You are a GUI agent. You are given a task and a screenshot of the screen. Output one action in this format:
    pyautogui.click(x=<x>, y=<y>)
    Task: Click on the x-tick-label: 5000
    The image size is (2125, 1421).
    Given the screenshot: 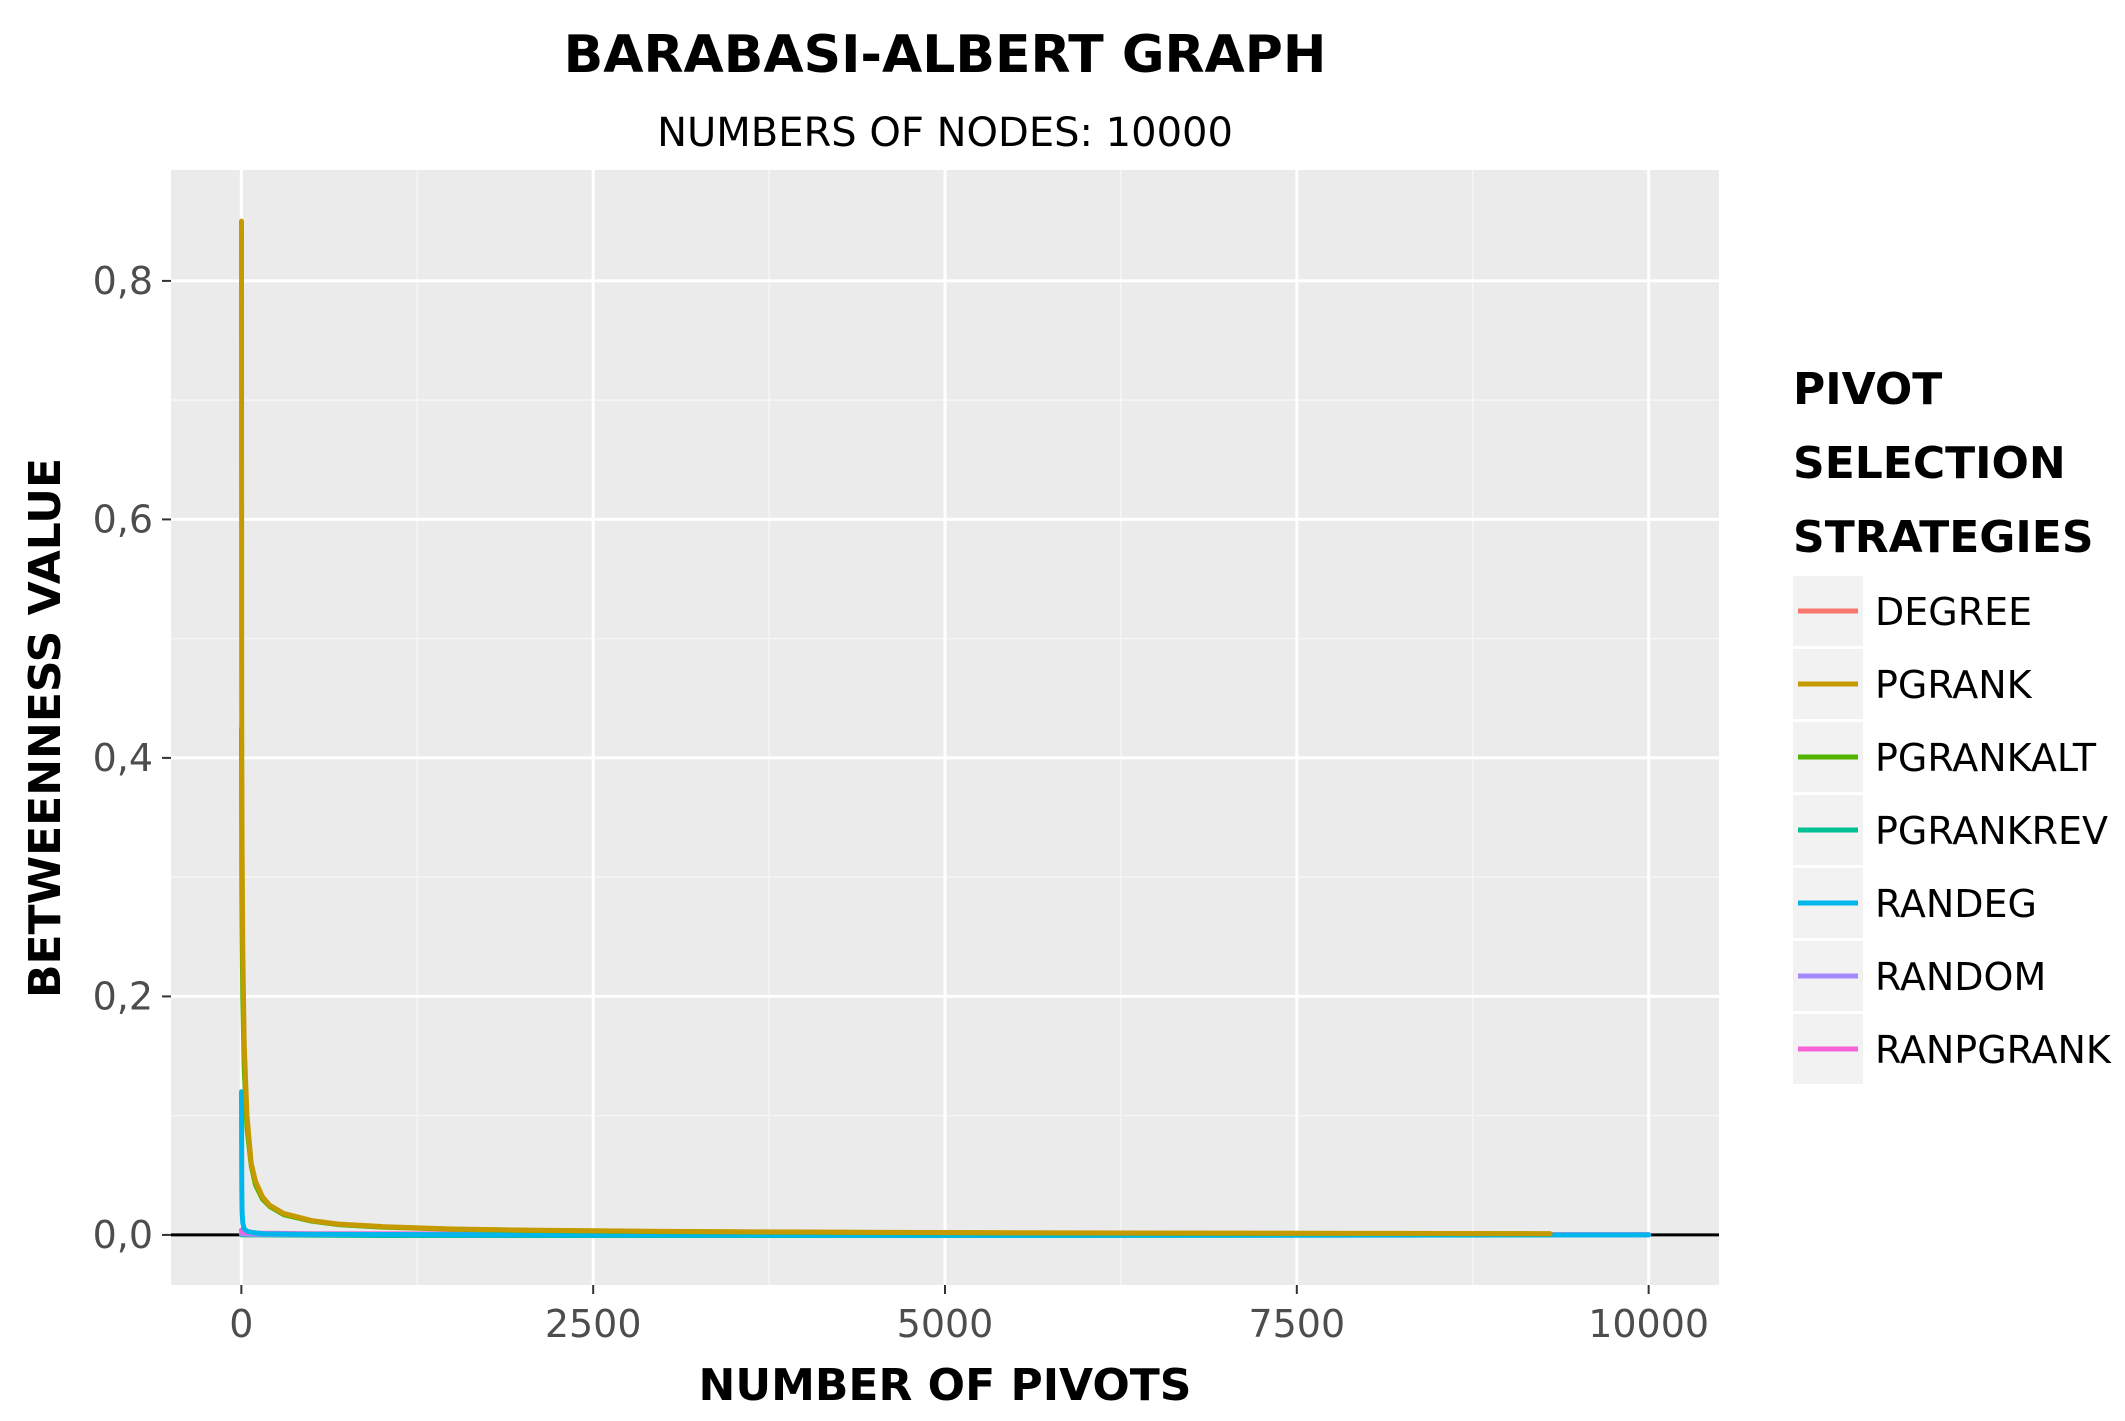 What is the action you would take?
    pyautogui.click(x=945, y=1324)
    